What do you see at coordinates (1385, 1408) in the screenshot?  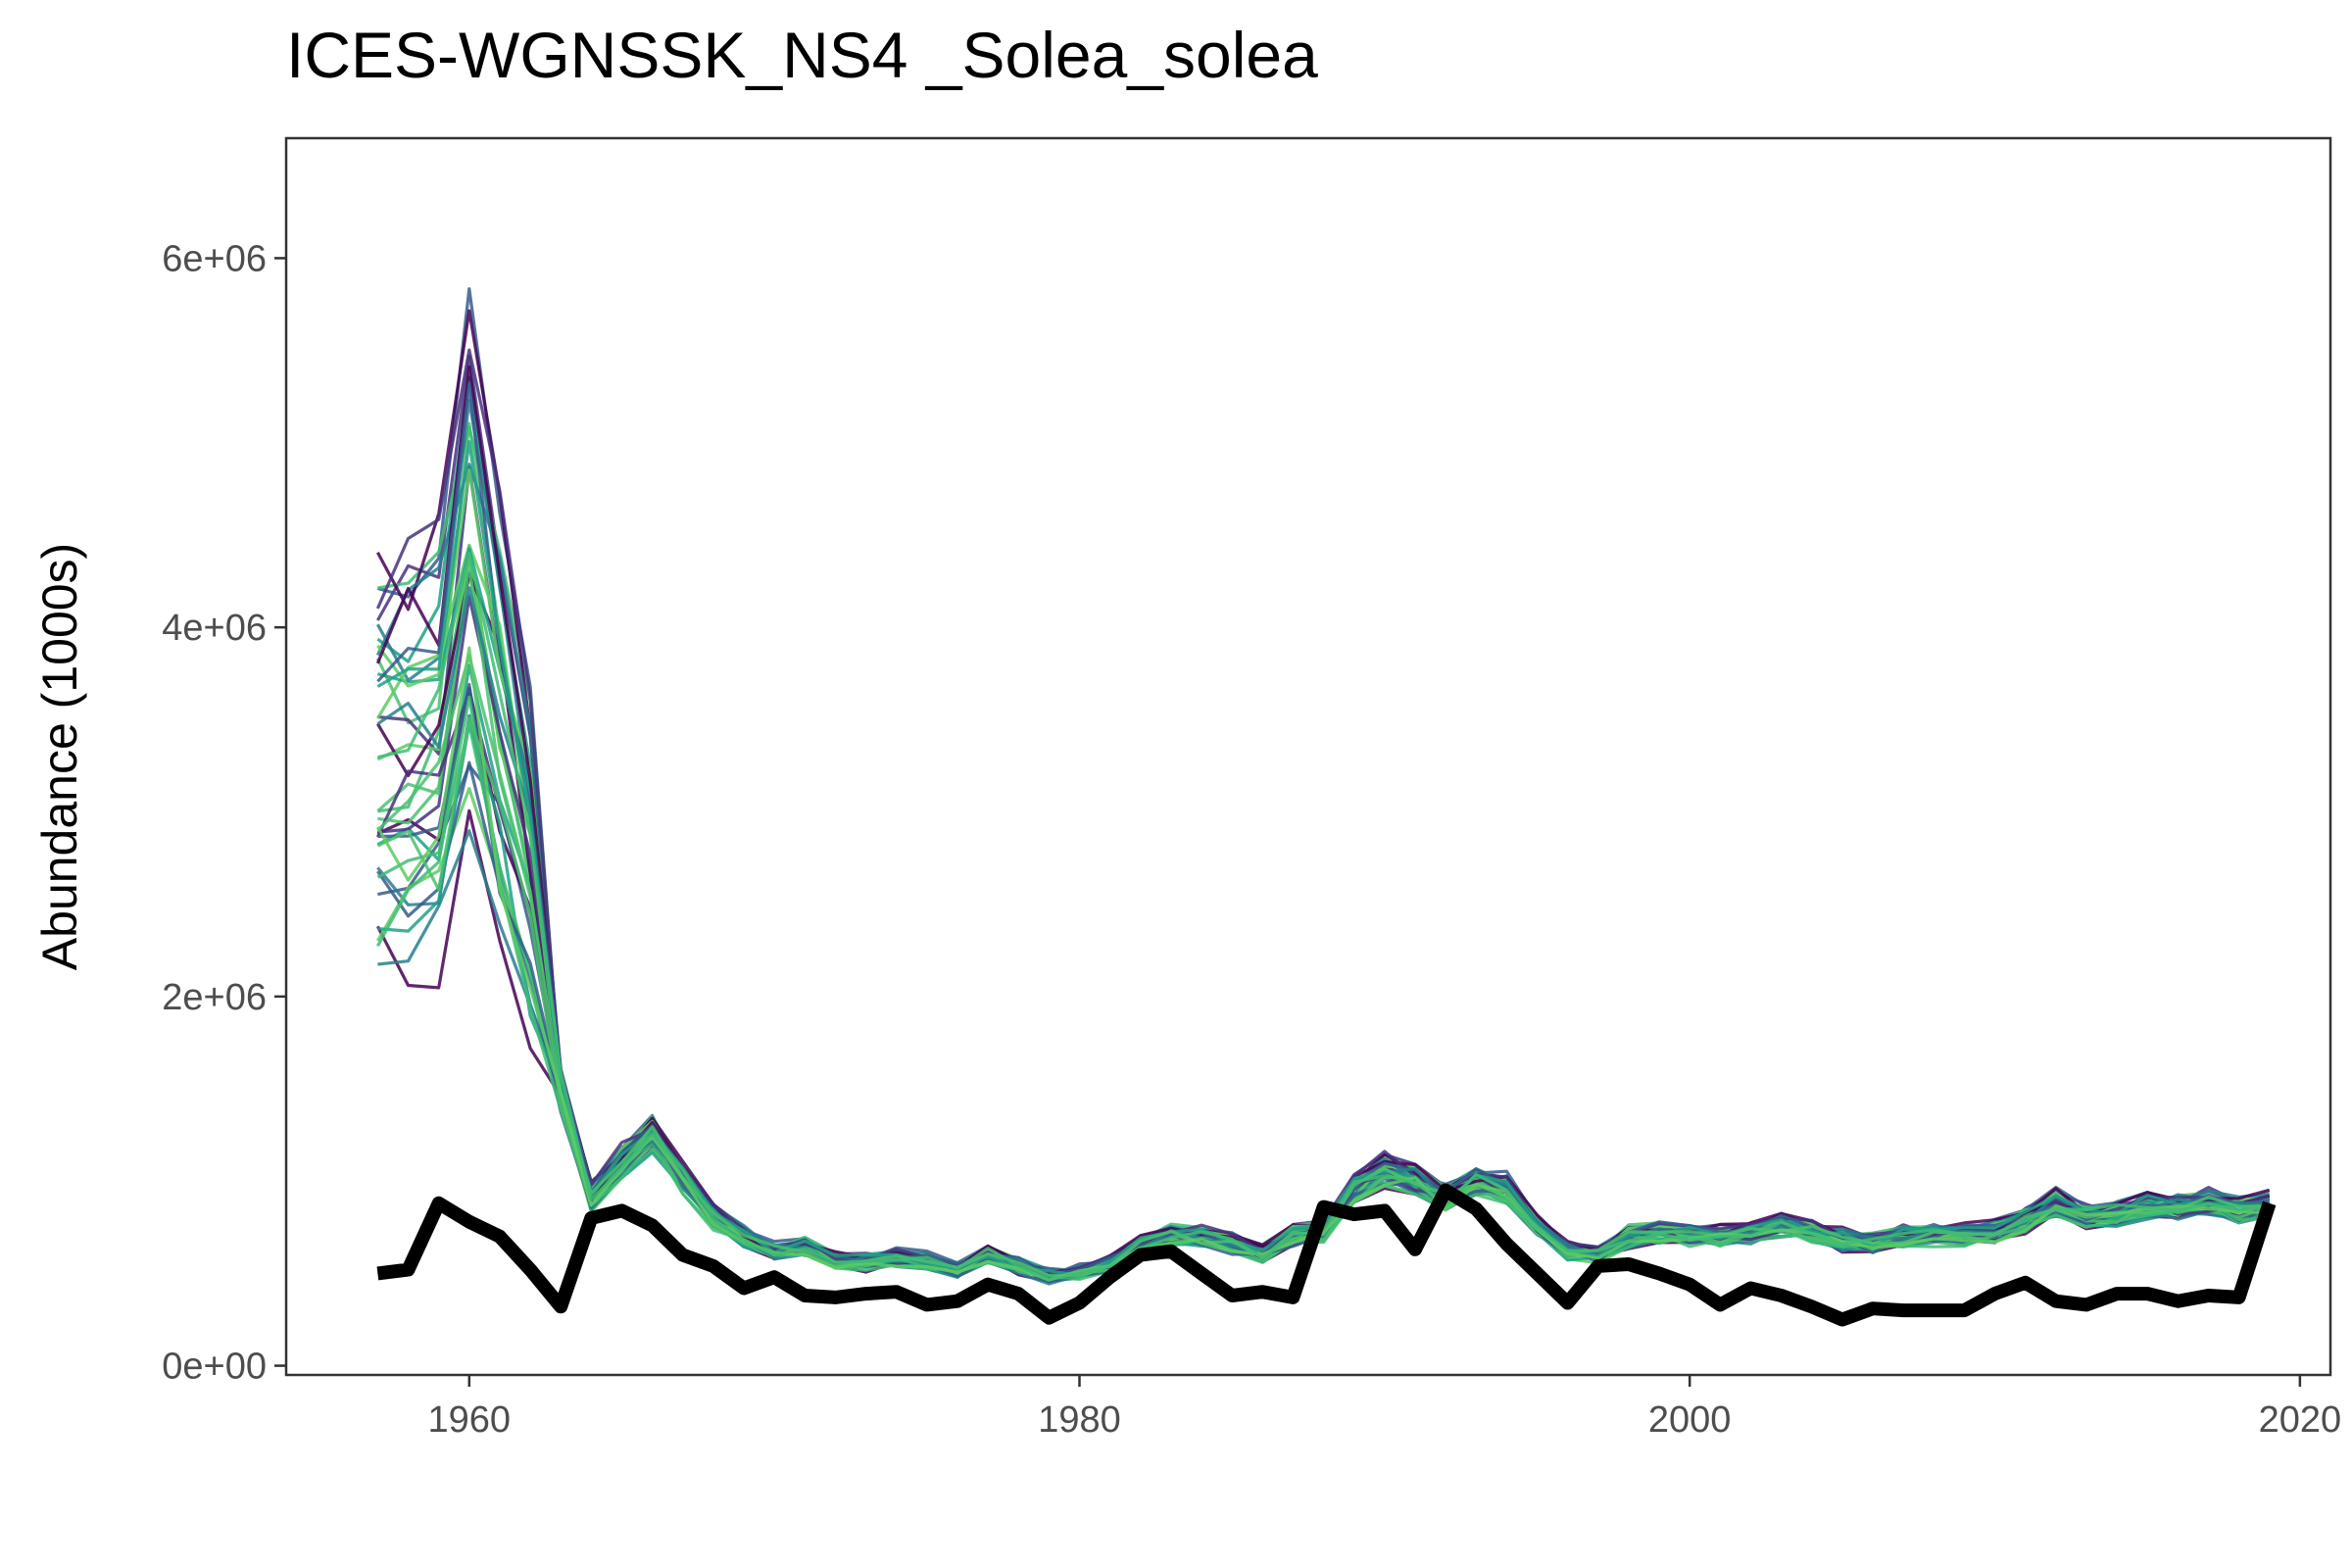 I see `x-axis: 1960 1980 2000 2020` at bounding box center [1385, 1408].